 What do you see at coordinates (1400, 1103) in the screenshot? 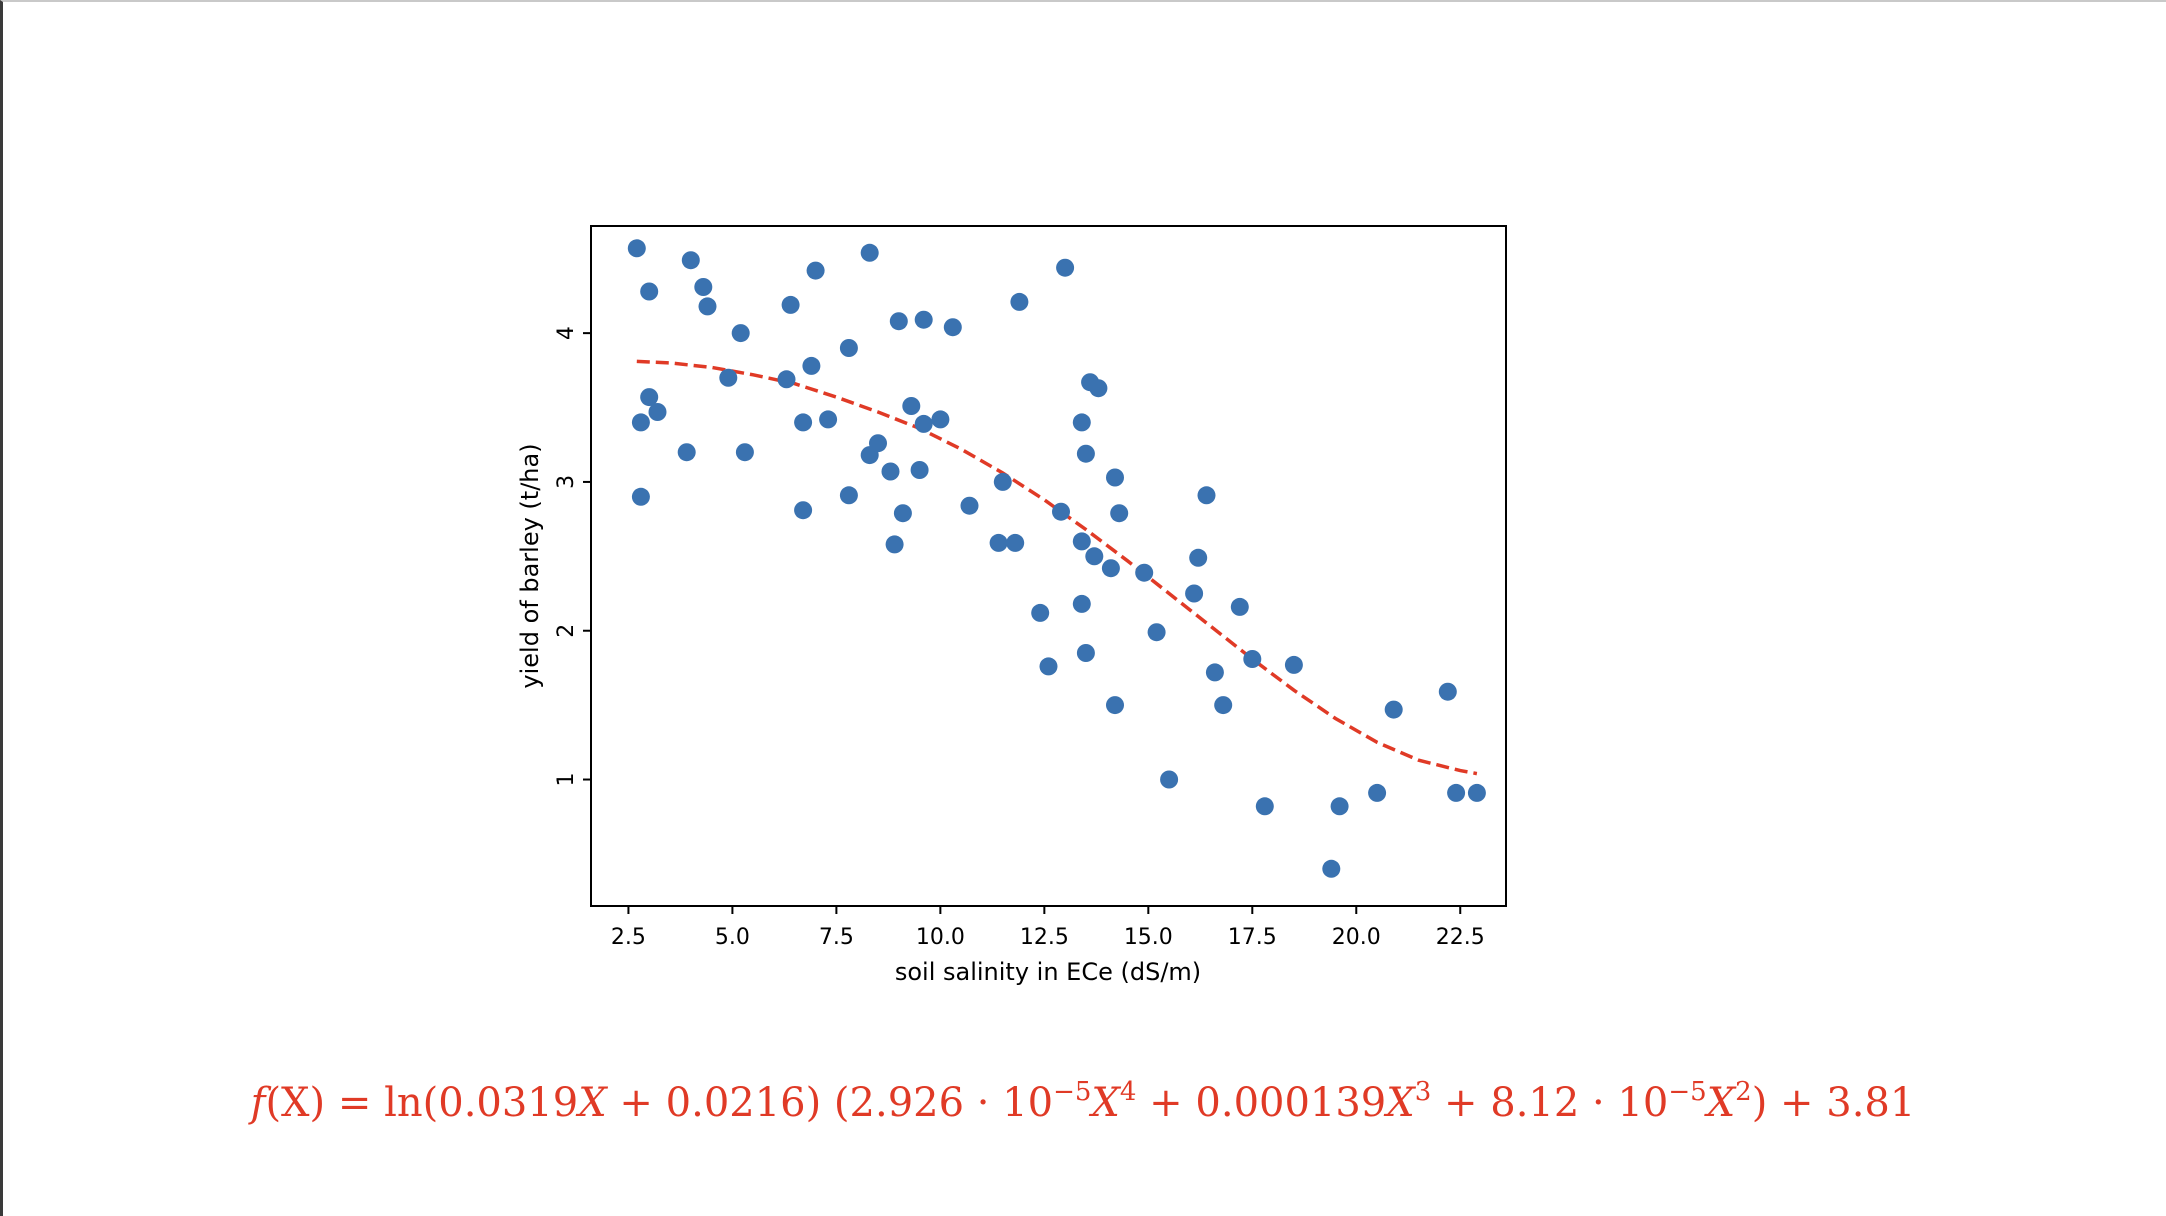
I see `formula-x3: X` at bounding box center [1400, 1103].